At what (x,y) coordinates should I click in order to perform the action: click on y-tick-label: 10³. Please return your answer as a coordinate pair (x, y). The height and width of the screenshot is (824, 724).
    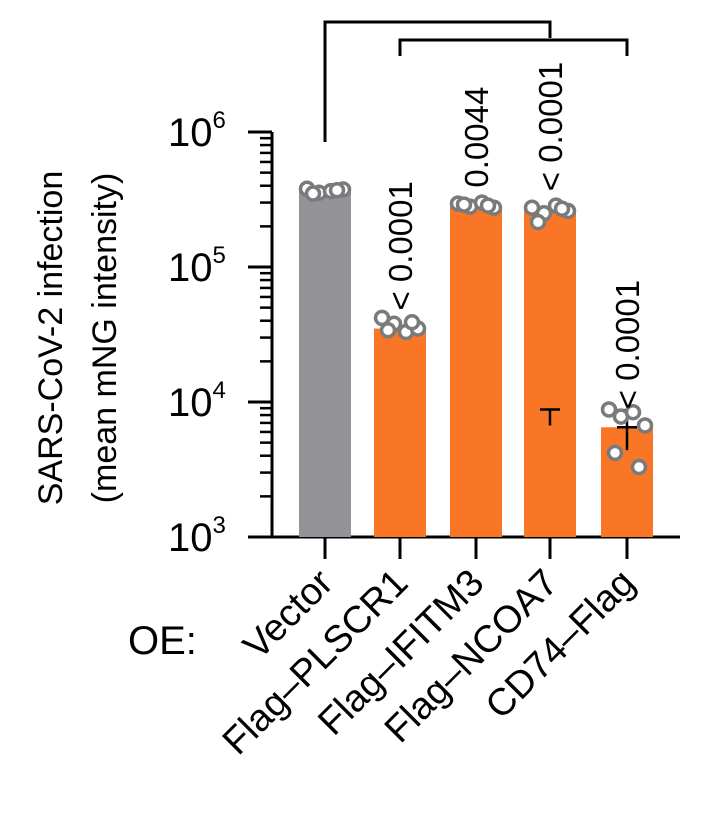
    Looking at the image, I should click on (197, 536).